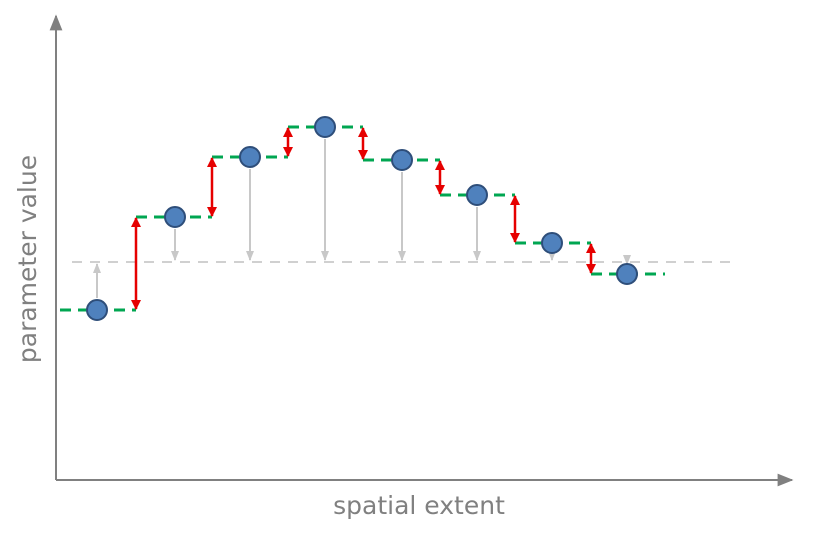 Image resolution: width=833 pixels, height=537 pixels. I want to click on x-axis-title: spatial extent, so click(419, 505).